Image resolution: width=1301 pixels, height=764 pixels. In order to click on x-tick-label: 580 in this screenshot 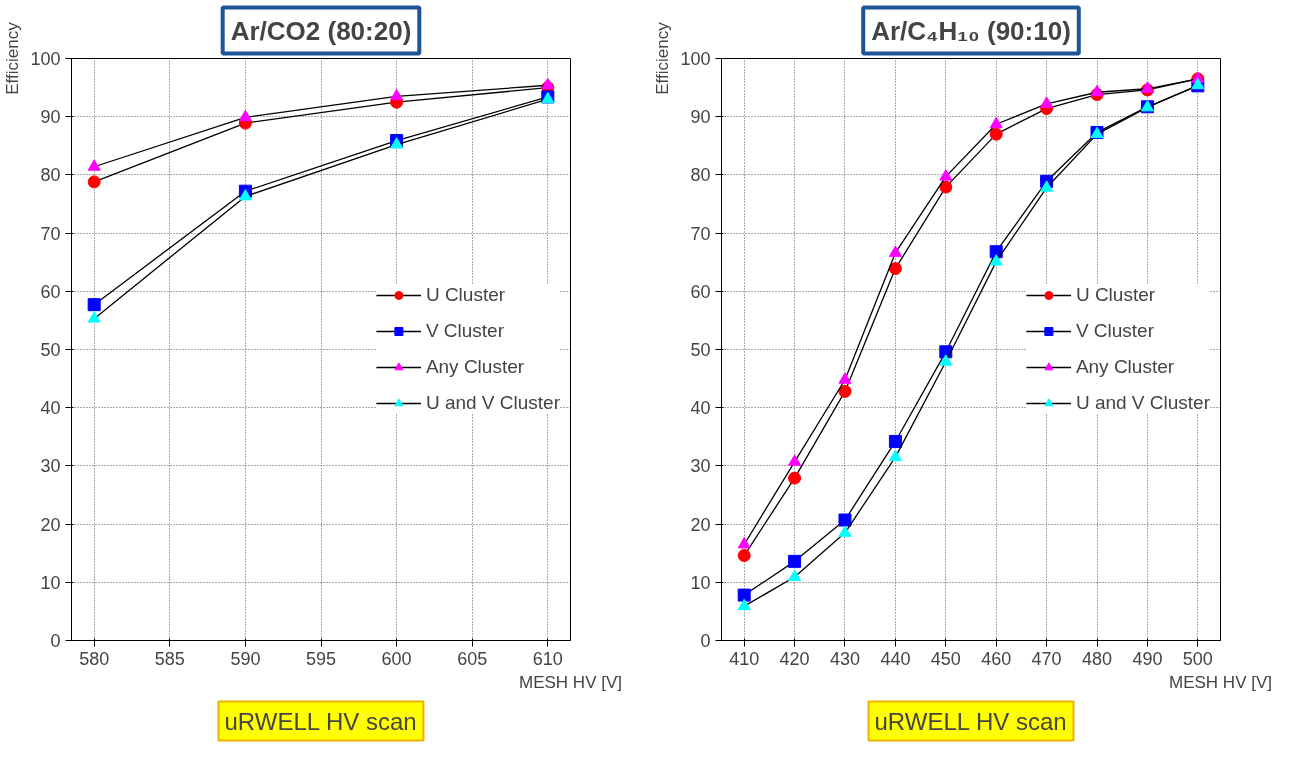, I will do `click(94, 658)`.